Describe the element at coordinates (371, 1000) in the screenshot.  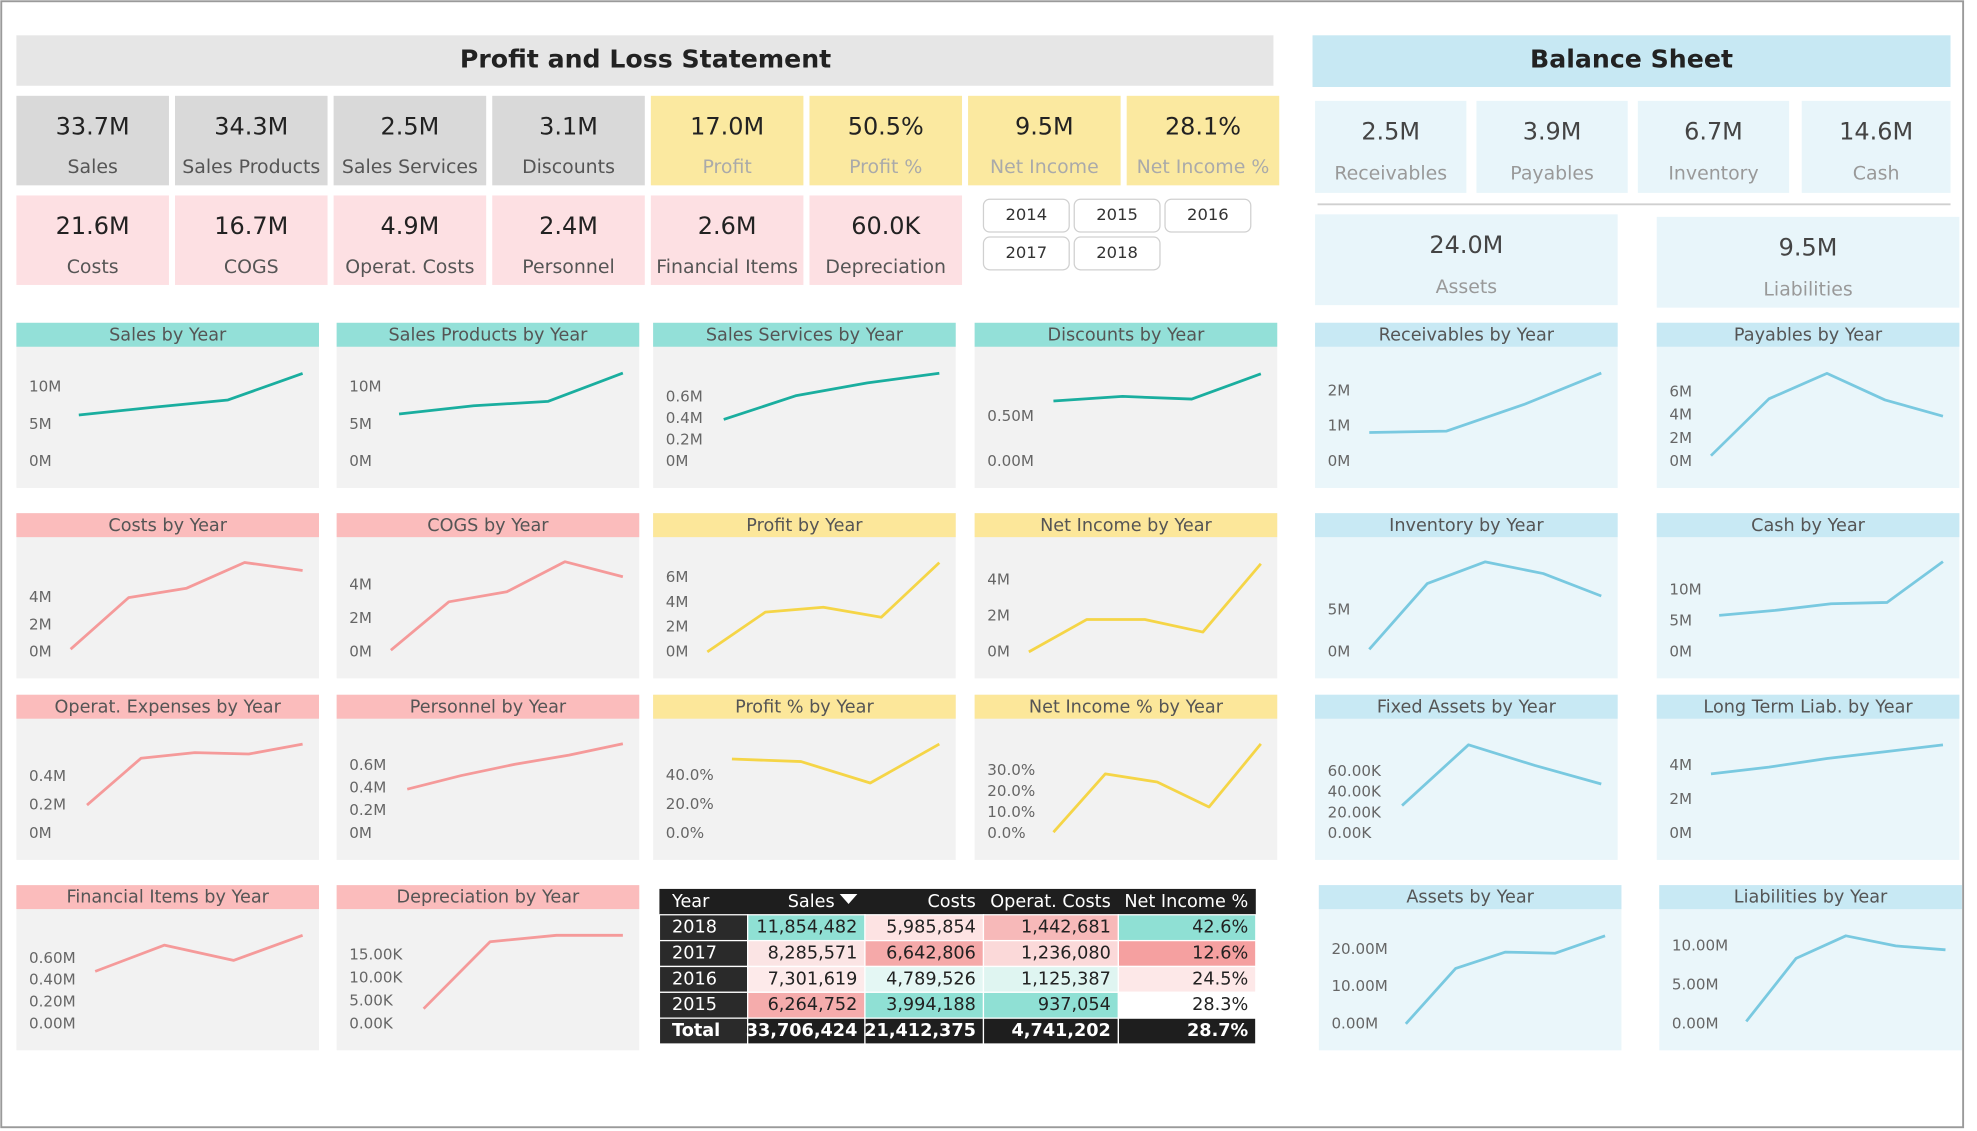
I see `y-tick-label: 5.00K` at that location.